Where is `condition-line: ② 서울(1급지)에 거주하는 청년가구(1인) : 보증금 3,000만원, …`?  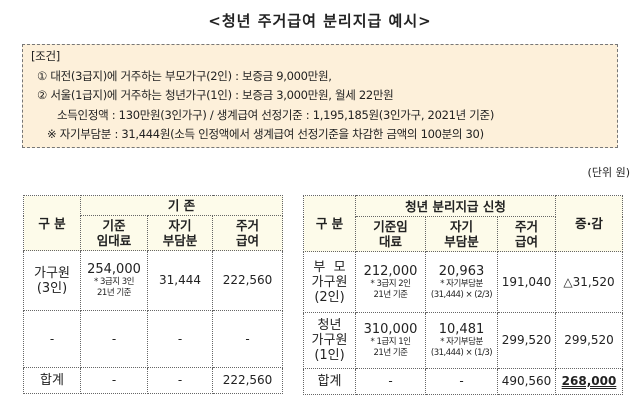
condition-line: ② 서울(1급지)에 거주하는 청년가구(1인) : 보증금 3,000만원, … is located at coordinates (215, 95).